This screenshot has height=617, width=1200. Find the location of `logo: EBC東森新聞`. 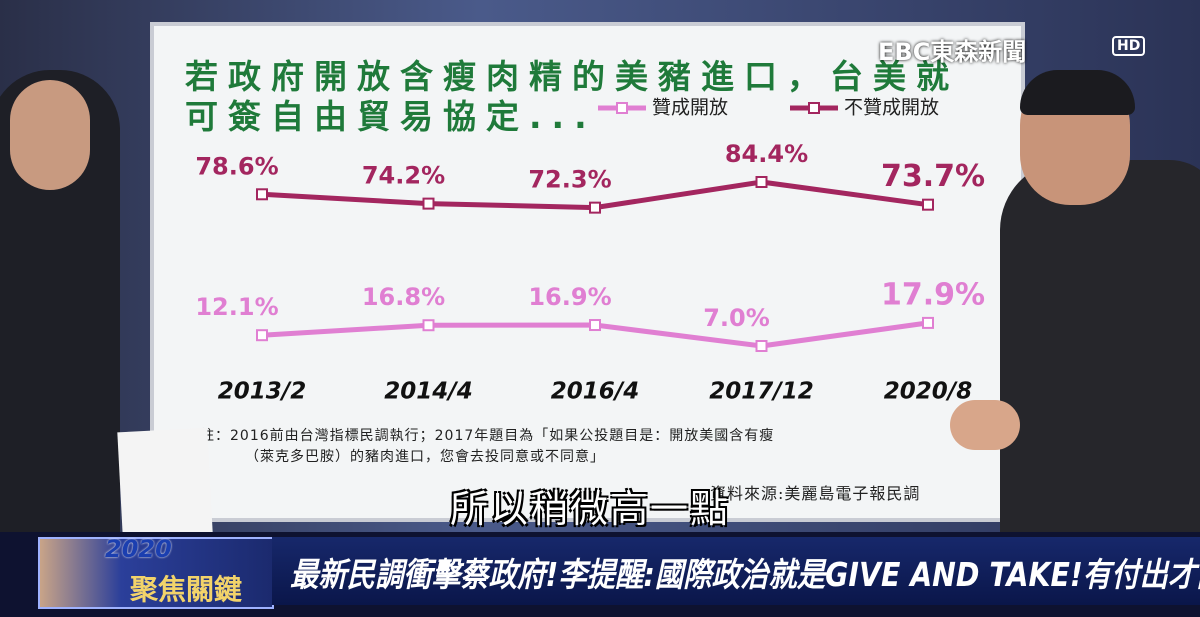

logo: EBC東森新聞 is located at coordinates (952, 52).